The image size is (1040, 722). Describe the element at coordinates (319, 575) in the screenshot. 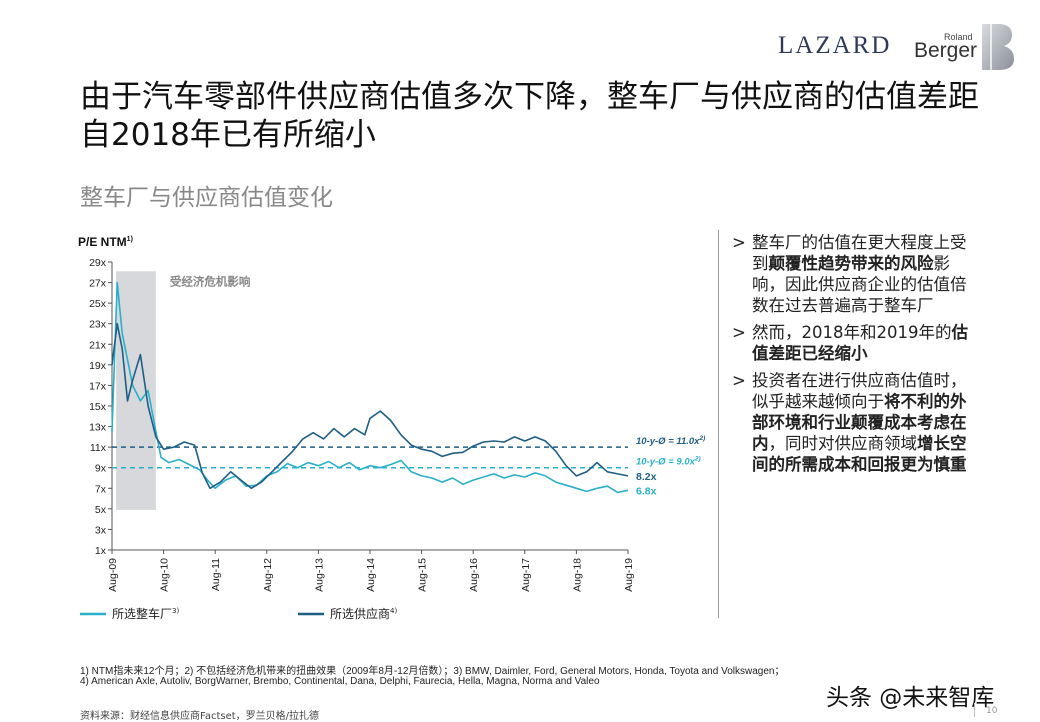

I see `x-tick-label: Aug-13` at that location.